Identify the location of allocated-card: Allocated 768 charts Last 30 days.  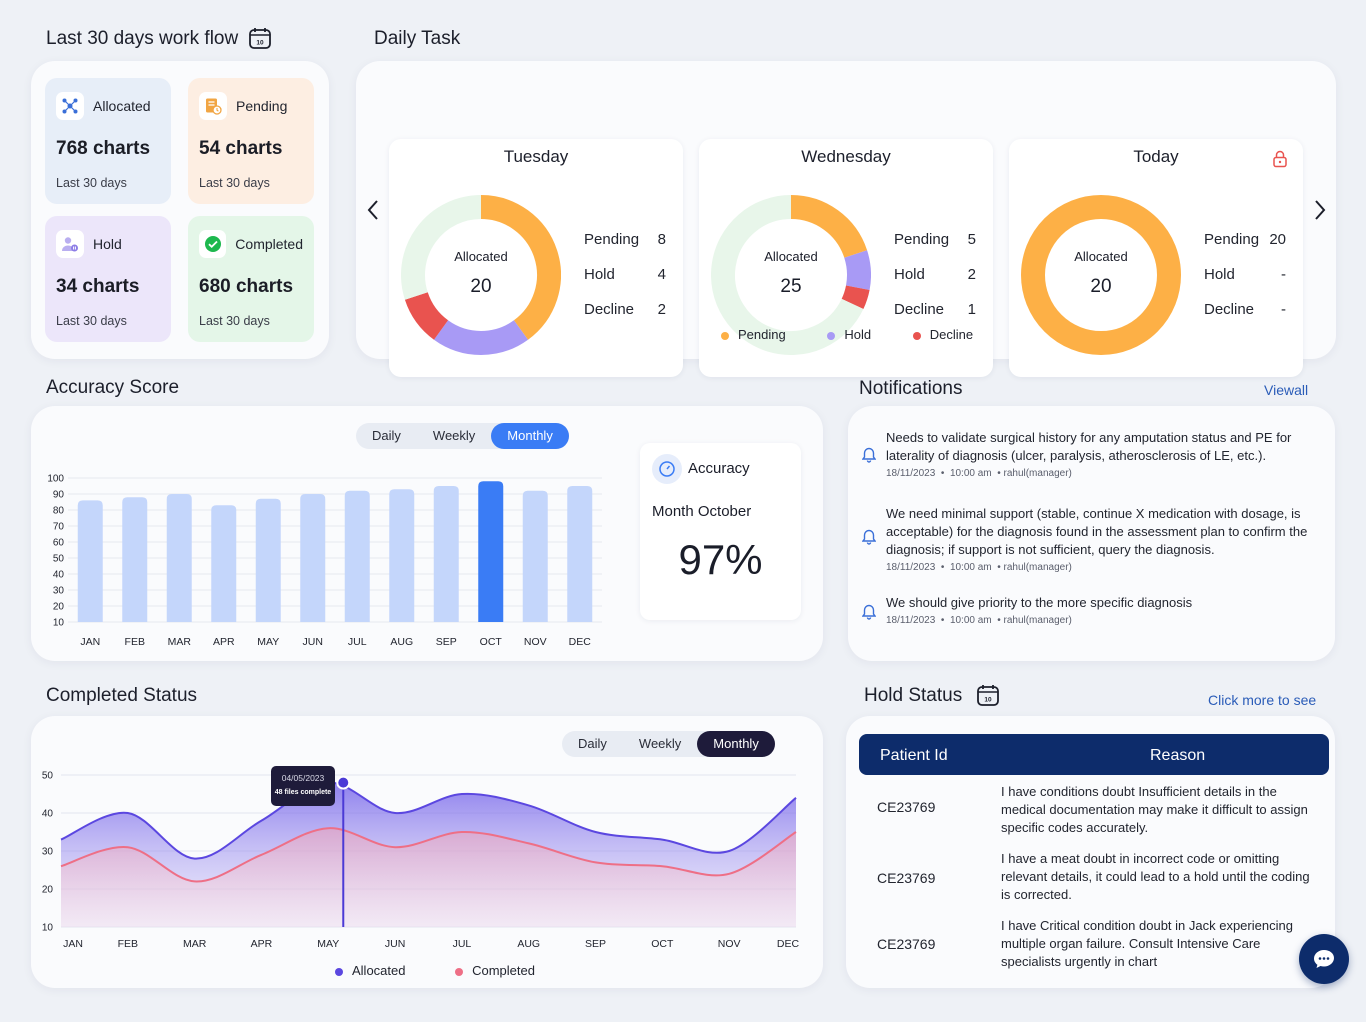
(108, 141).